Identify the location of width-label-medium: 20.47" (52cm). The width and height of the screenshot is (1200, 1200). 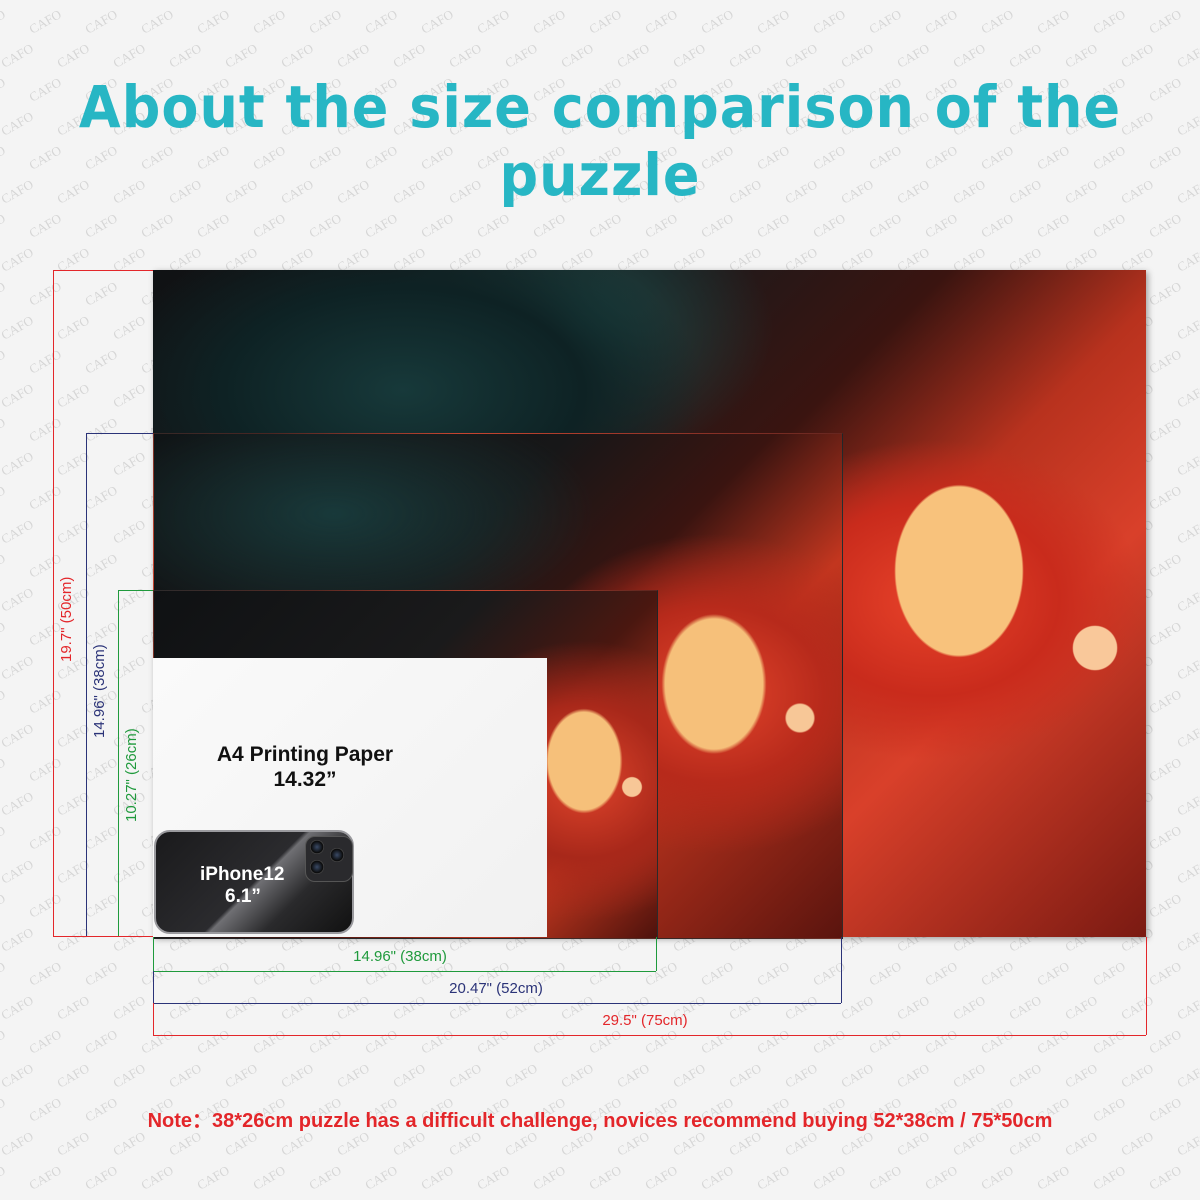
(496, 988).